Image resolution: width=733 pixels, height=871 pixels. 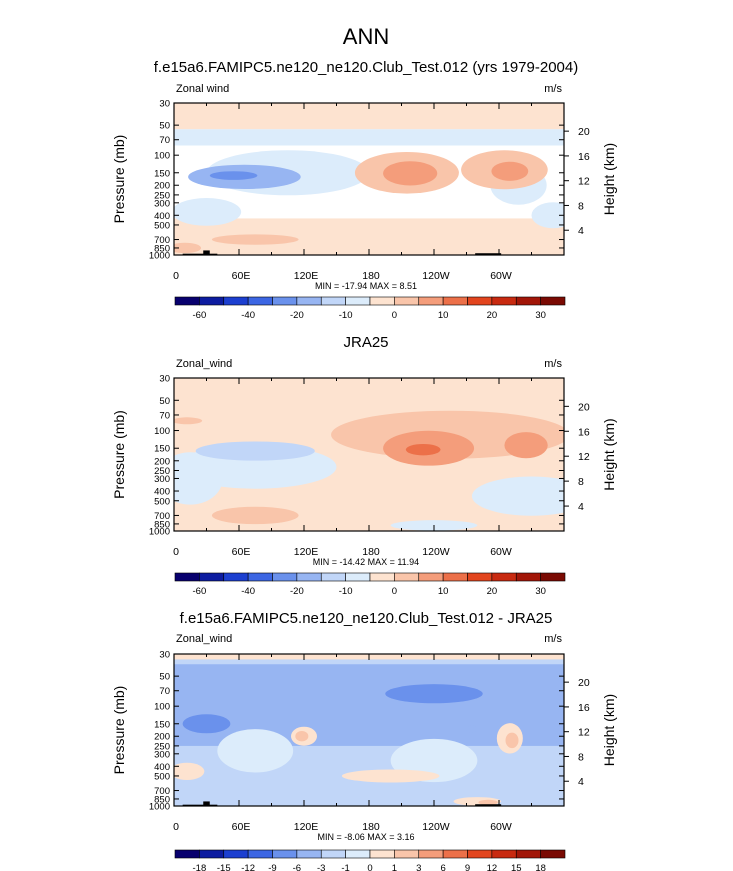 What do you see at coordinates (492, 867) in the screenshot?
I see `colorbar-label: 12` at bounding box center [492, 867].